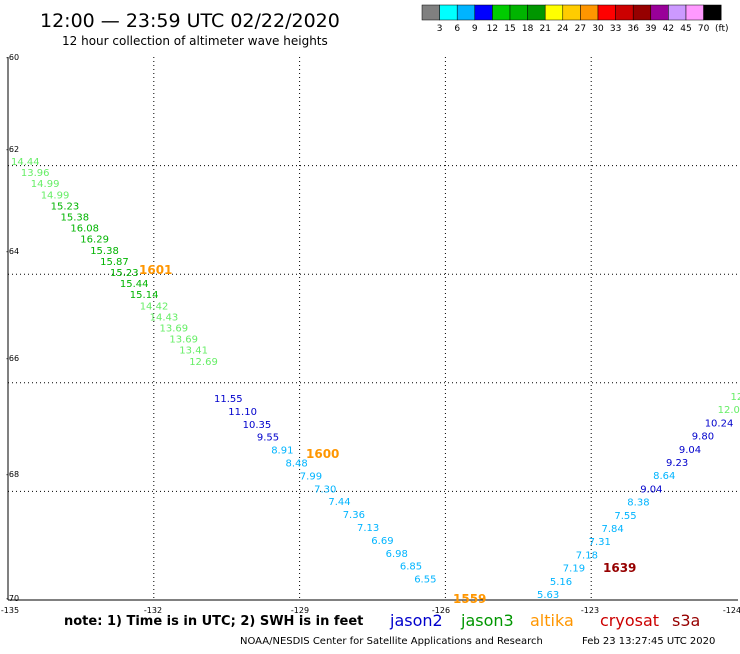 The height and width of the screenshot is (654, 740). Describe the element at coordinates (12, 57) in the screenshot. I see `latitude-label: -60` at that location.